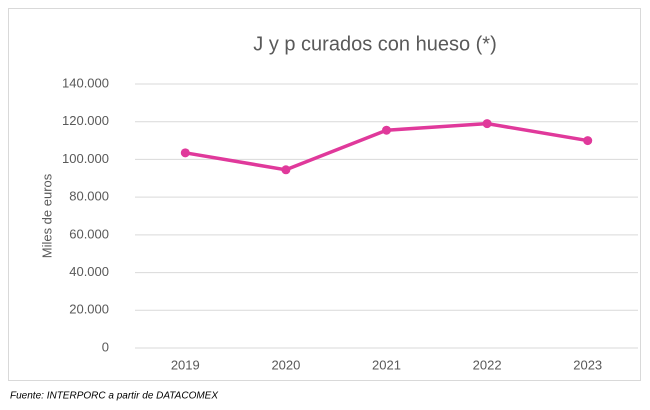  Describe the element at coordinates (105, 346) in the screenshot. I see `y-tick-label: 0` at that location.